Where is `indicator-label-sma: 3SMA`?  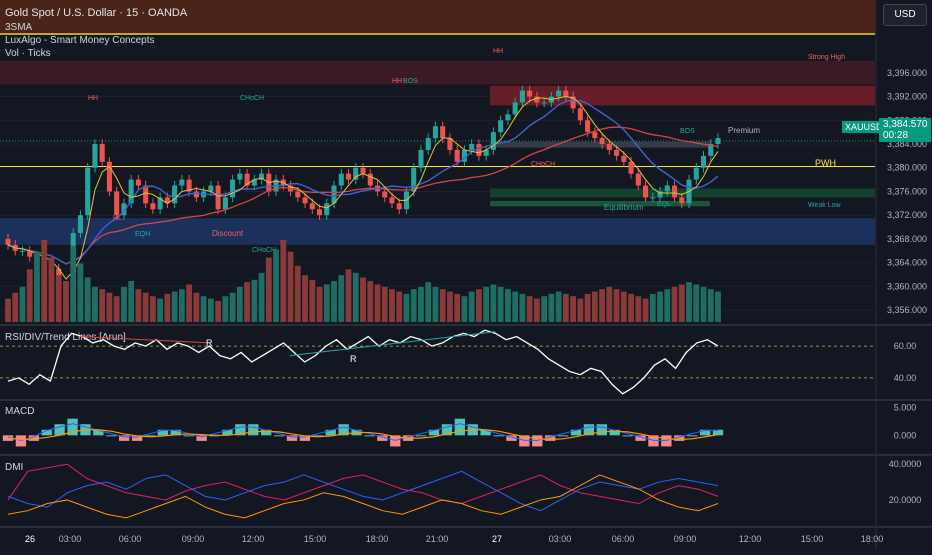
indicator-label-sma: 3SMA is located at coordinates (19, 27).